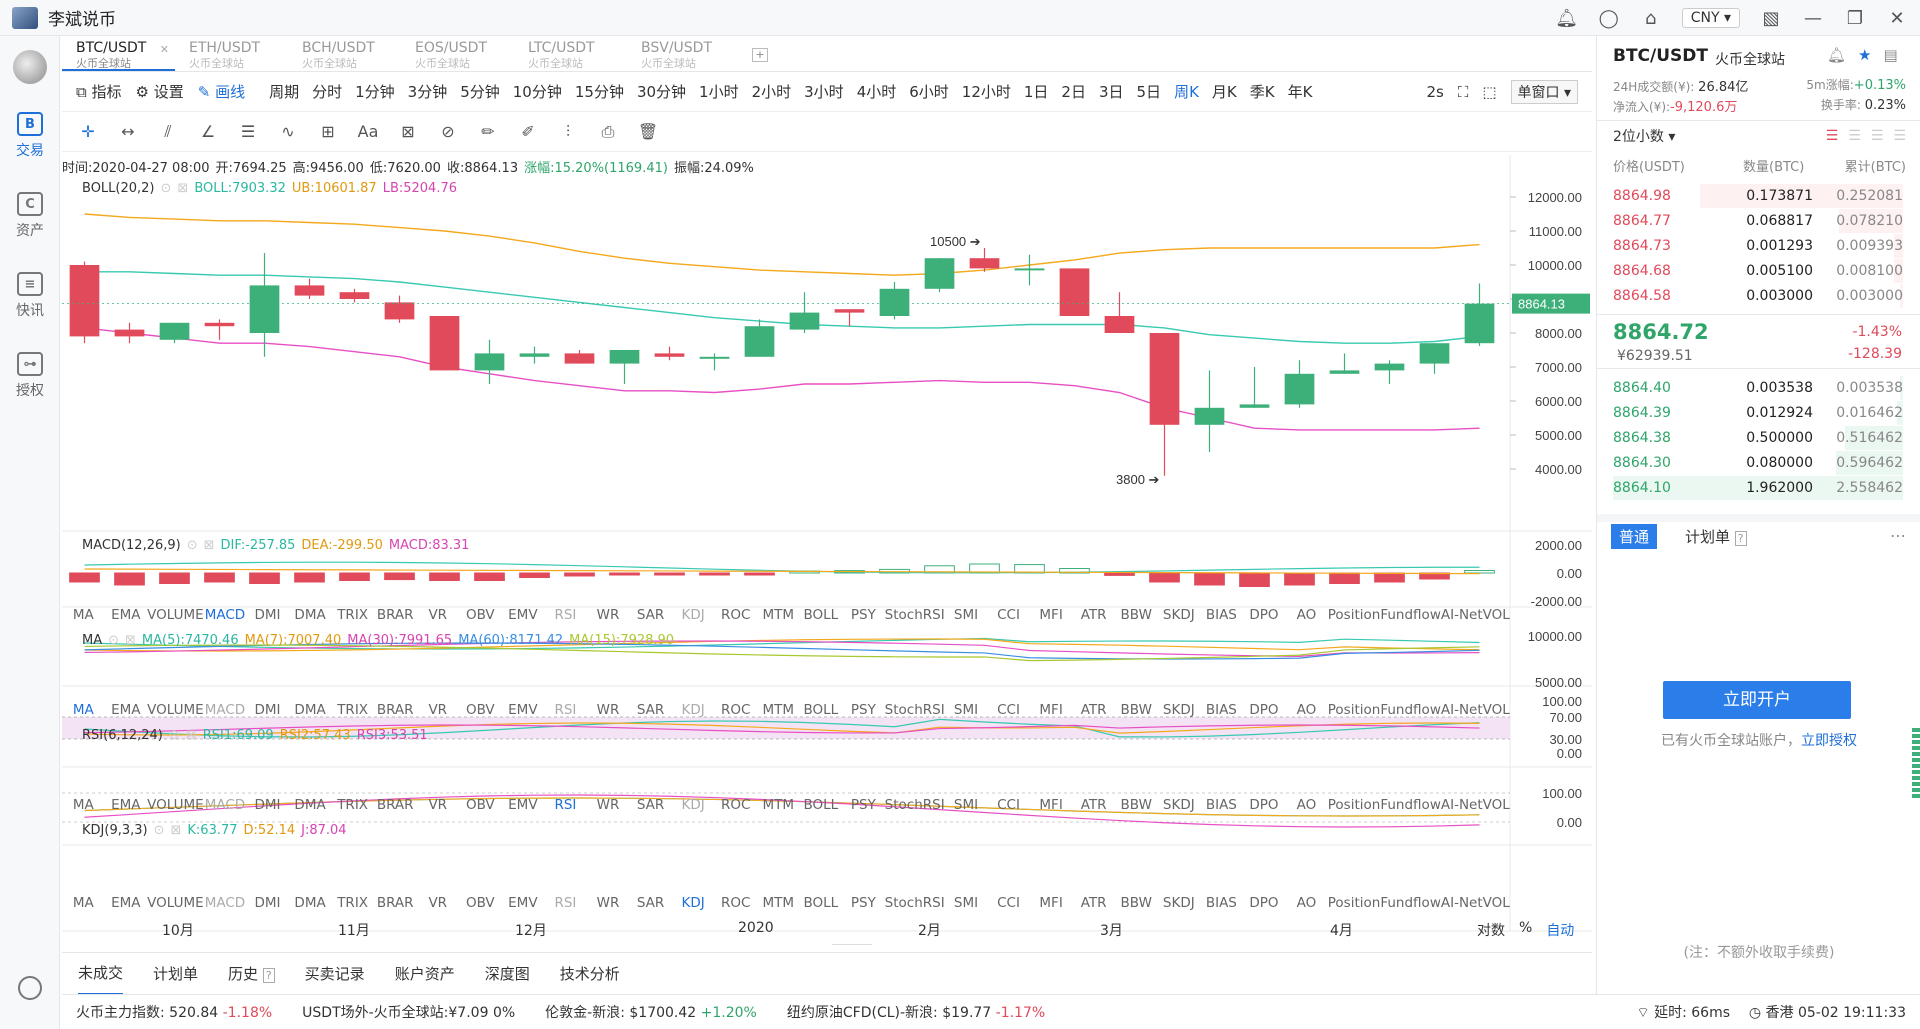 The height and width of the screenshot is (1029, 1920). What do you see at coordinates (929, 92) in the screenshot?
I see `period-option: 6小时` at bounding box center [929, 92].